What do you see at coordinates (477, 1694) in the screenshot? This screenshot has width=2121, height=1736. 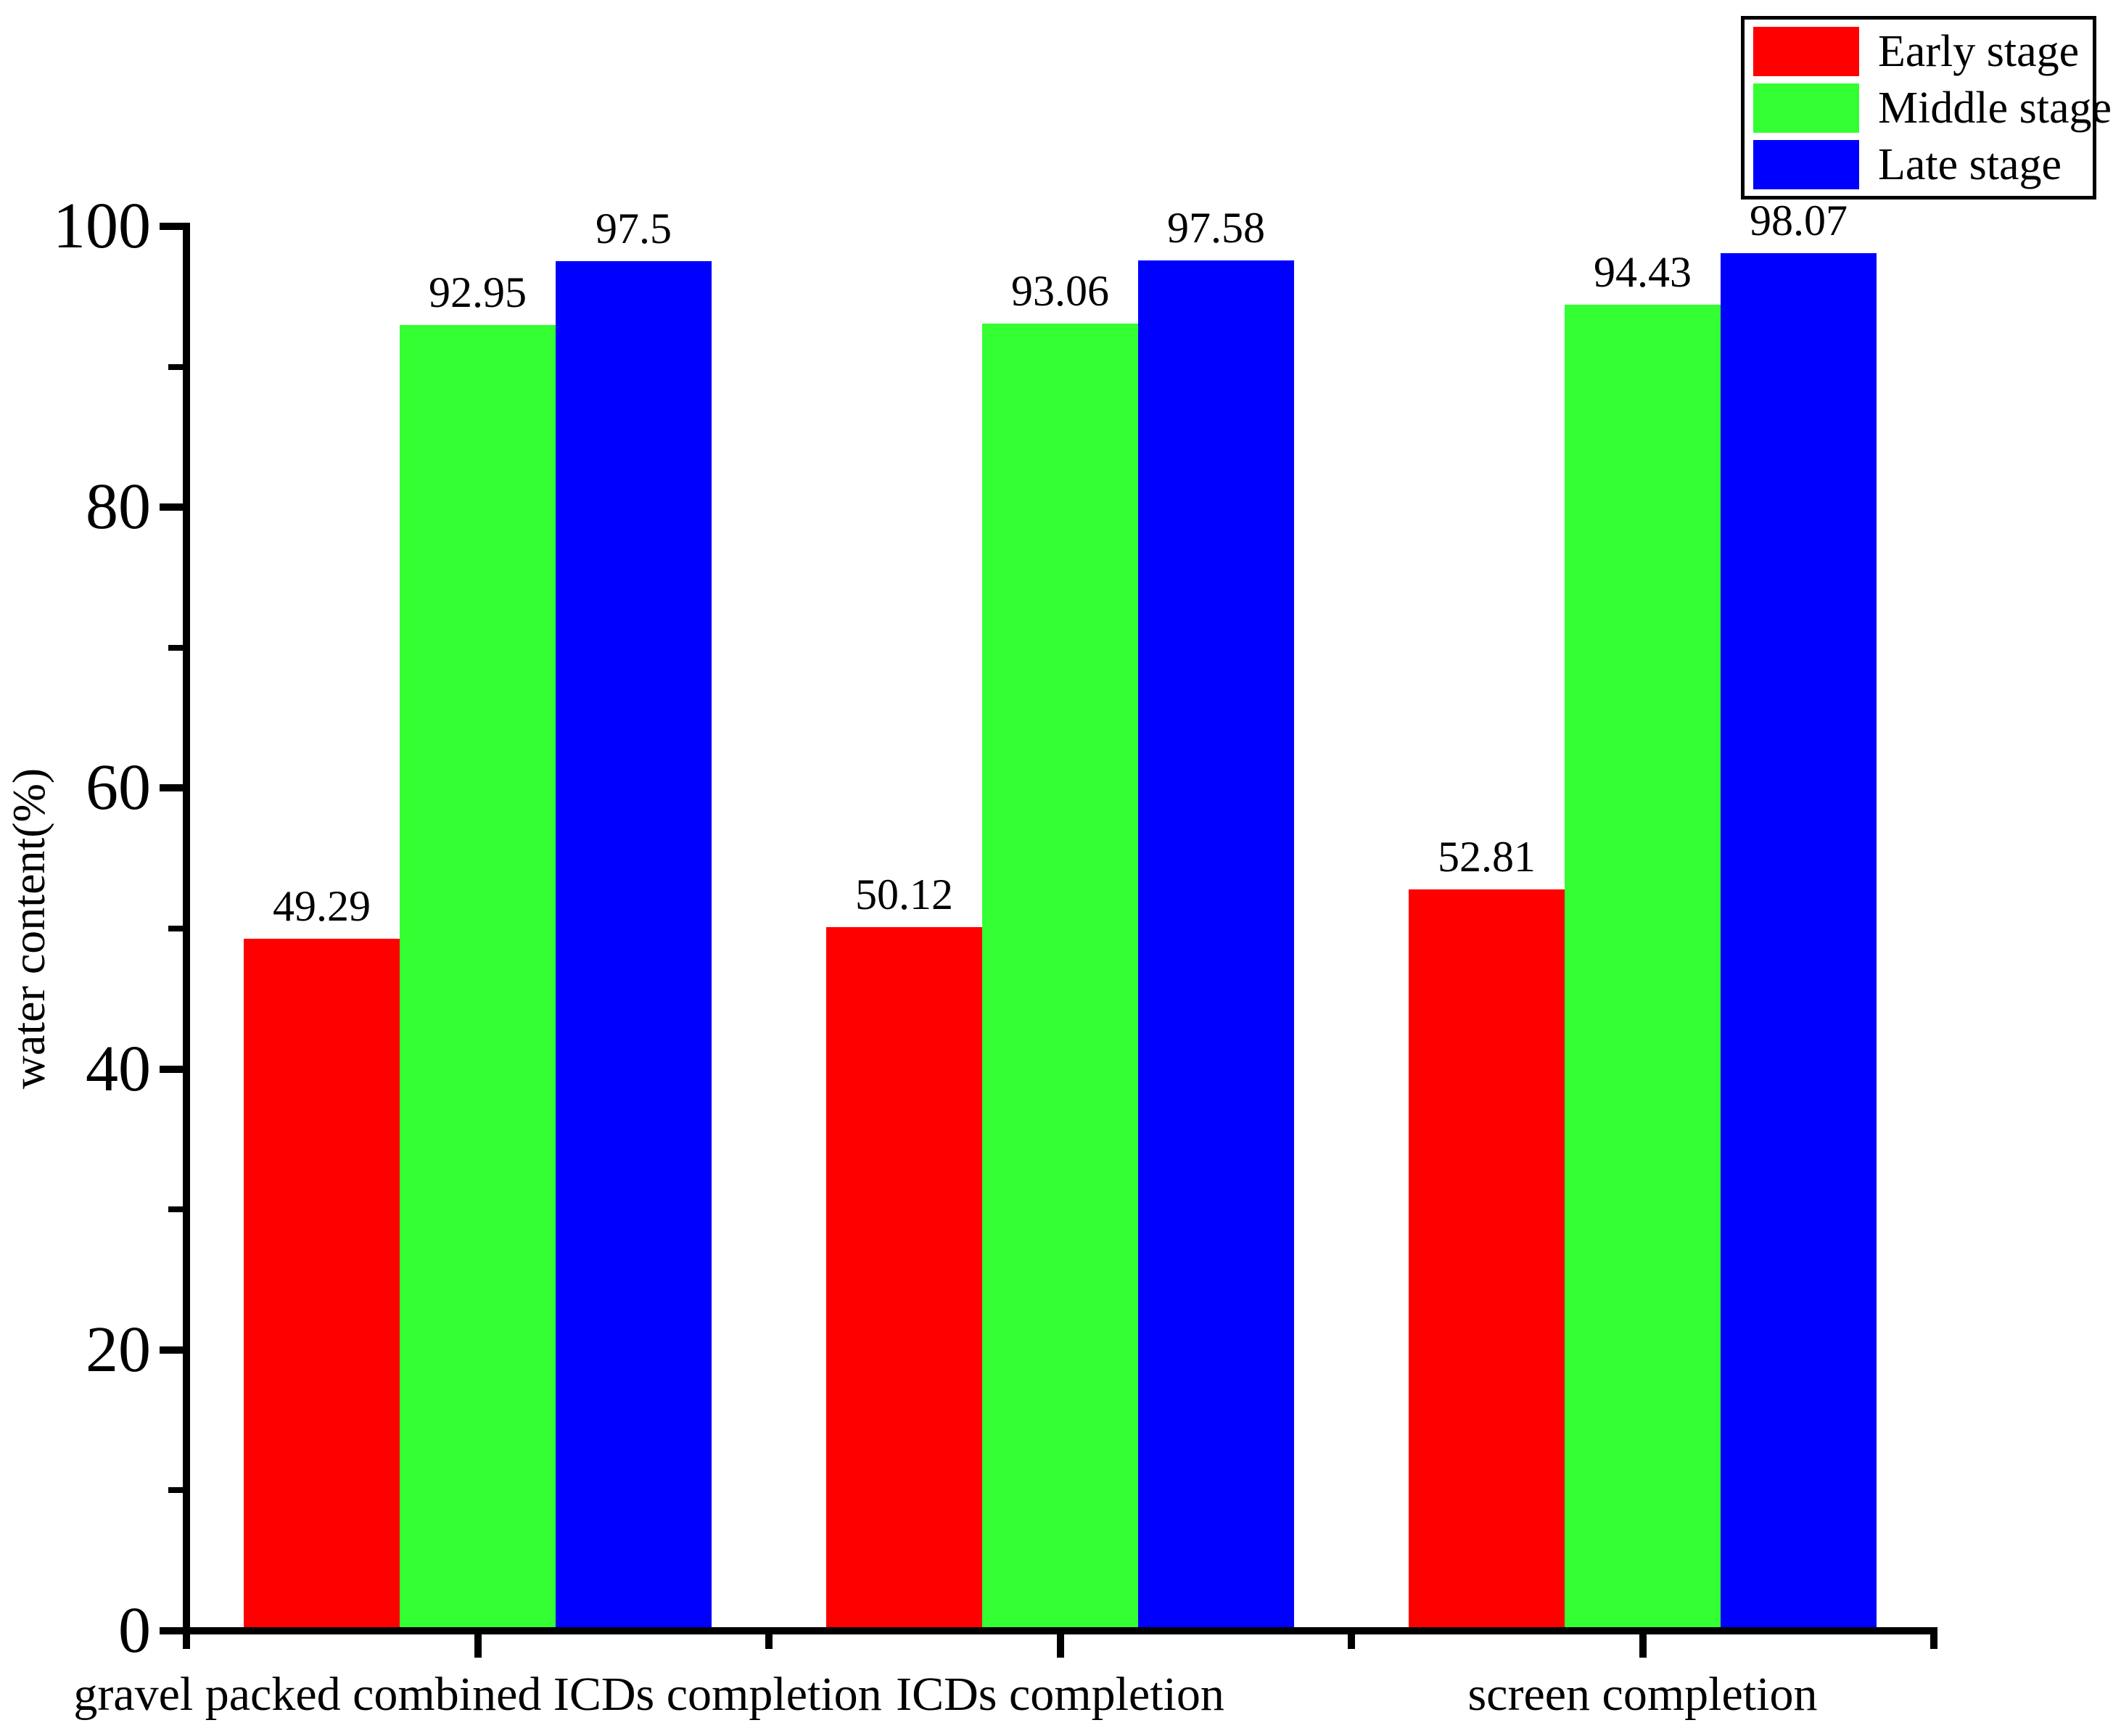 I see `x-category-label: gravel packed combined ICDs completion` at bounding box center [477, 1694].